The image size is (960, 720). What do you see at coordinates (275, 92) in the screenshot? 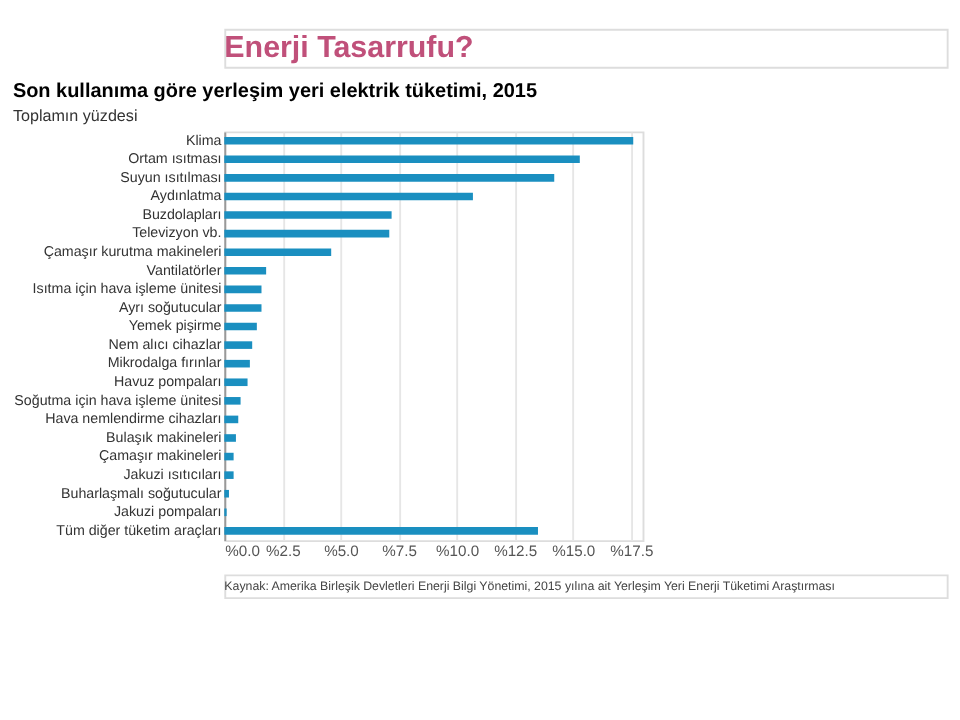
I see `chart-title: Son kullanıma göre yerleşim yeri elektrik tüketimi, 2015` at bounding box center [275, 92].